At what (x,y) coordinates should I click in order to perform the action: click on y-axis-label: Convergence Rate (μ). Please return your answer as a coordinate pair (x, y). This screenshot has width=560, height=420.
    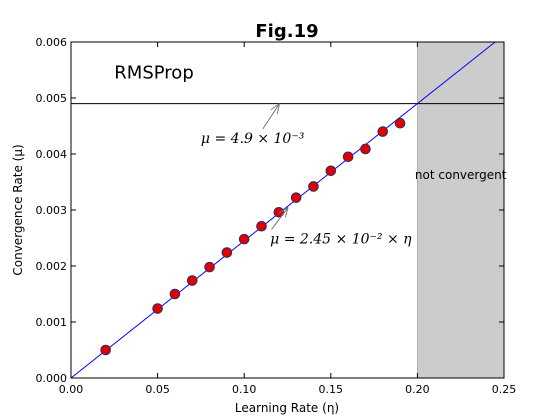
    Looking at the image, I should click on (18, 209).